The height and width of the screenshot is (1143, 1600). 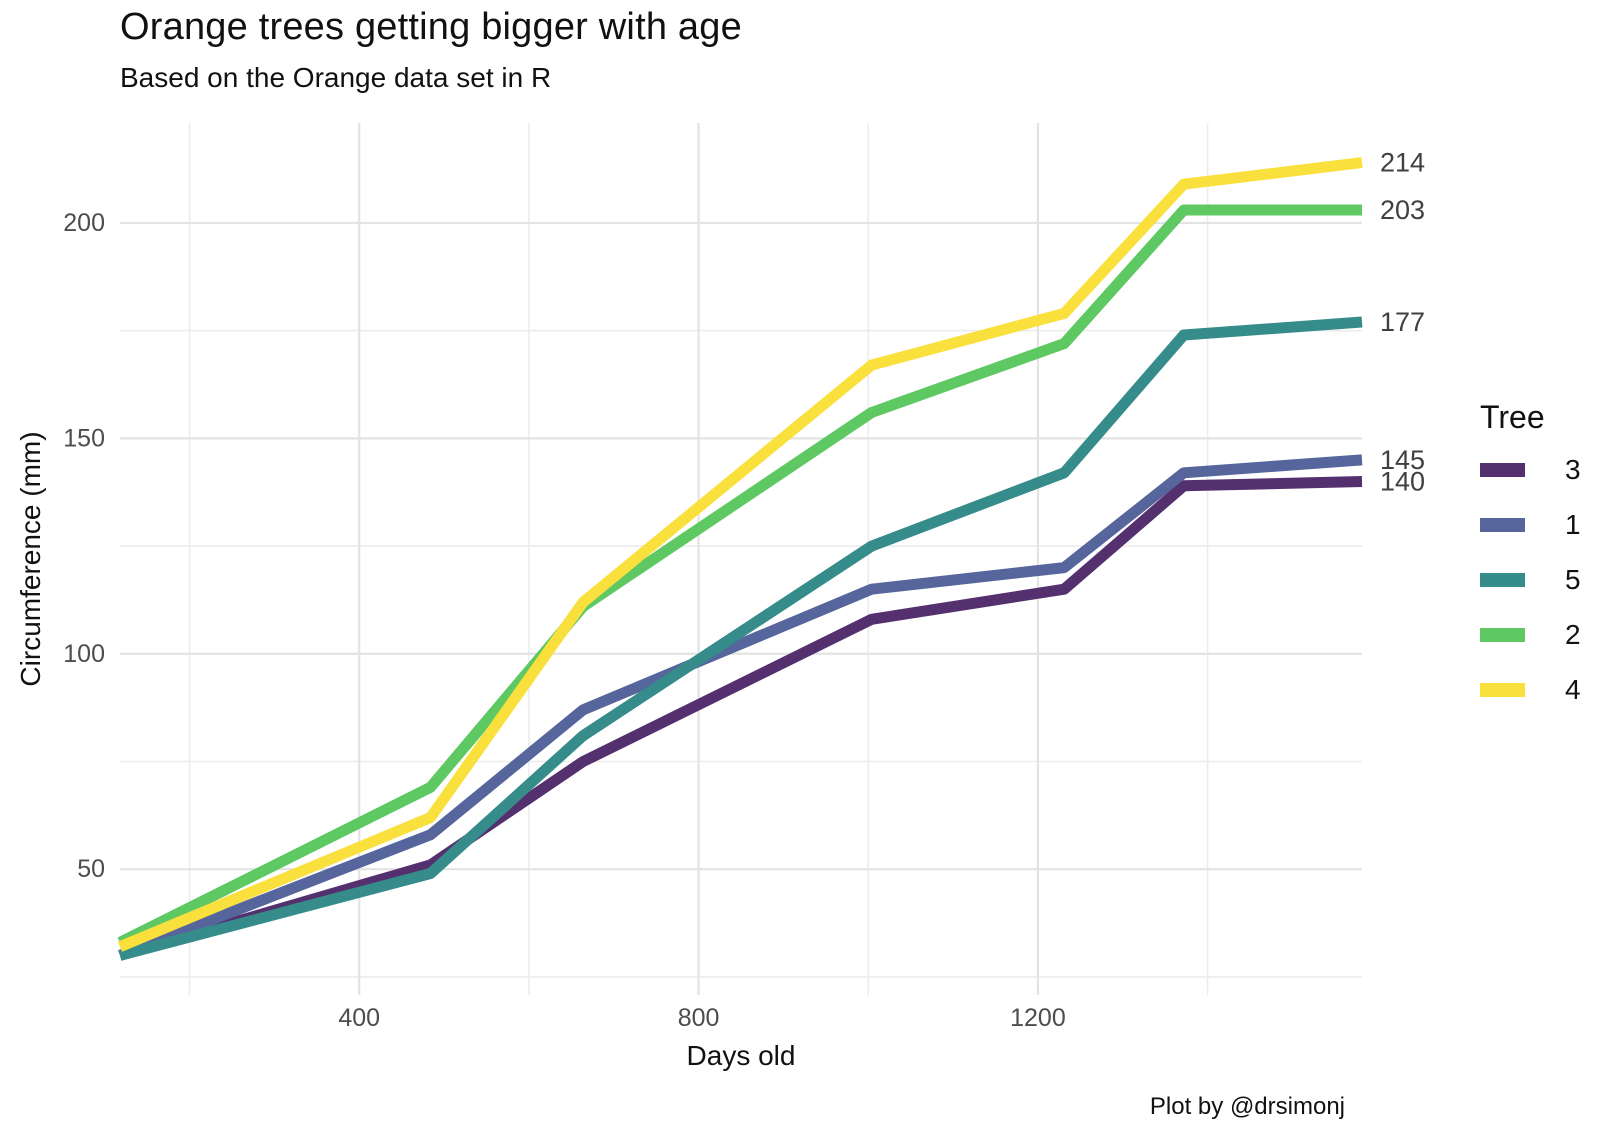 What do you see at coordinates (84, 654) in the screenshot?
I see `y-tick-label: 100` at bounding box center [84, 654].